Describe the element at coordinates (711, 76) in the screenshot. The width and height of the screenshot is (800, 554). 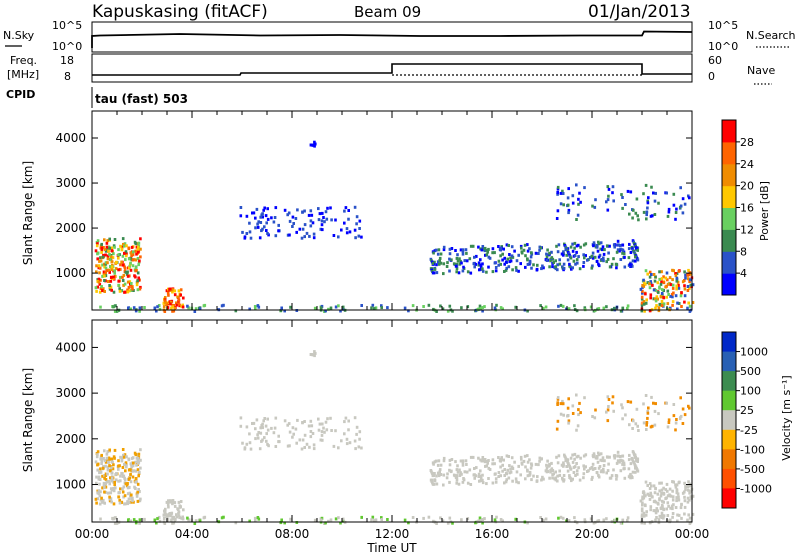
I see `nave-ytick-bottom: 0` at that location.